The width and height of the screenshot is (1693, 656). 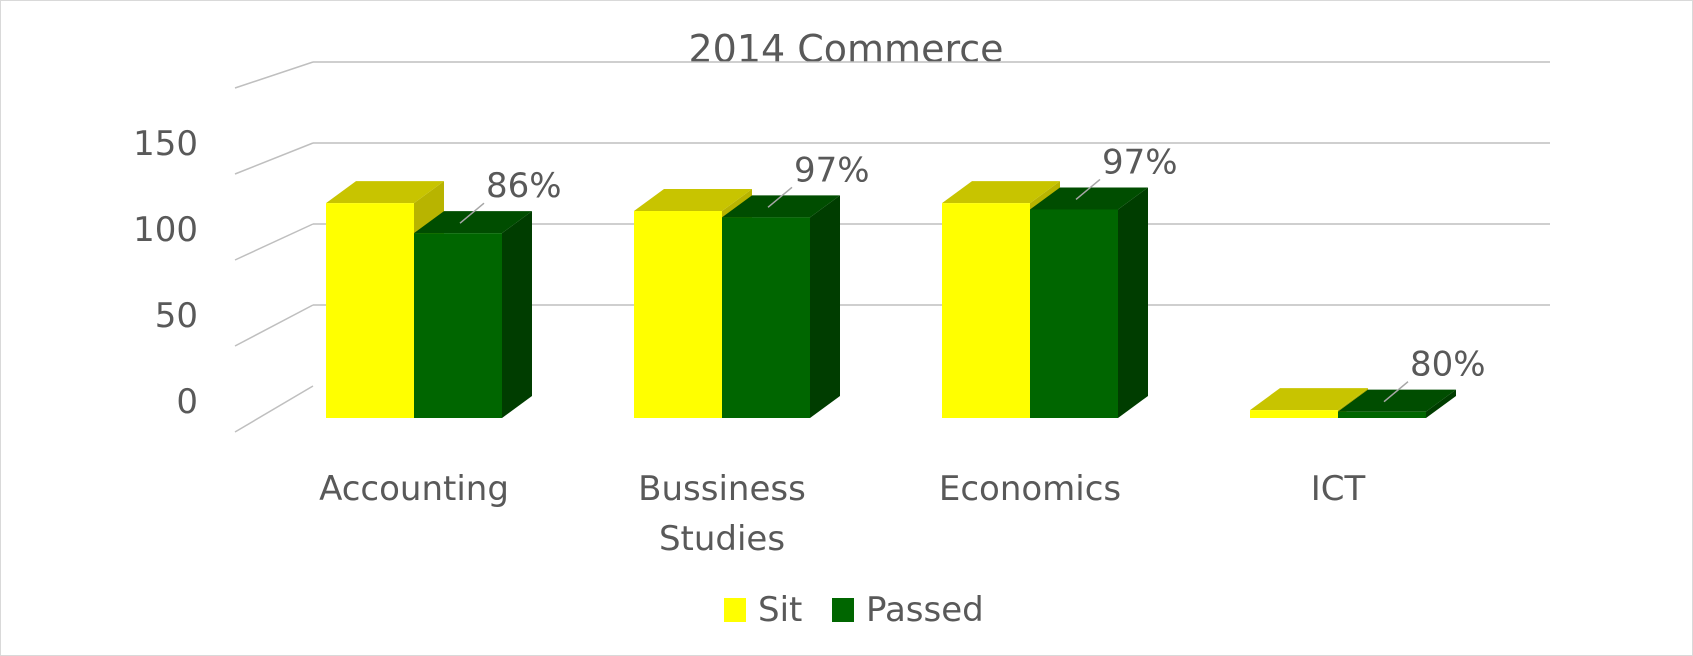 I want to click on x-tick-label: Economics, so click(x=1030, y=489).